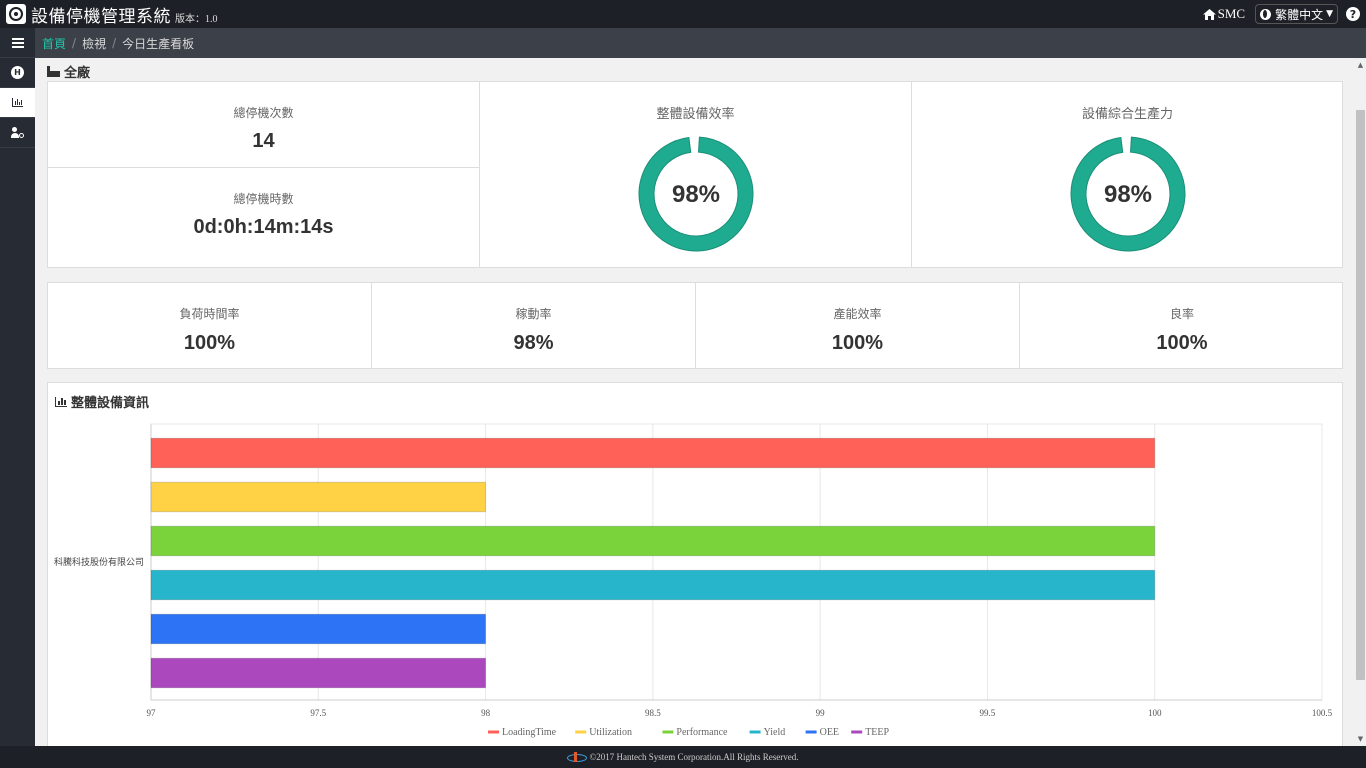 The height and width of the screenshot is (768, 1366). Describe the element at coordinates (529, 732) in the screenshot. I see `legend-item-loadingtime: LoadingTime` at that location.